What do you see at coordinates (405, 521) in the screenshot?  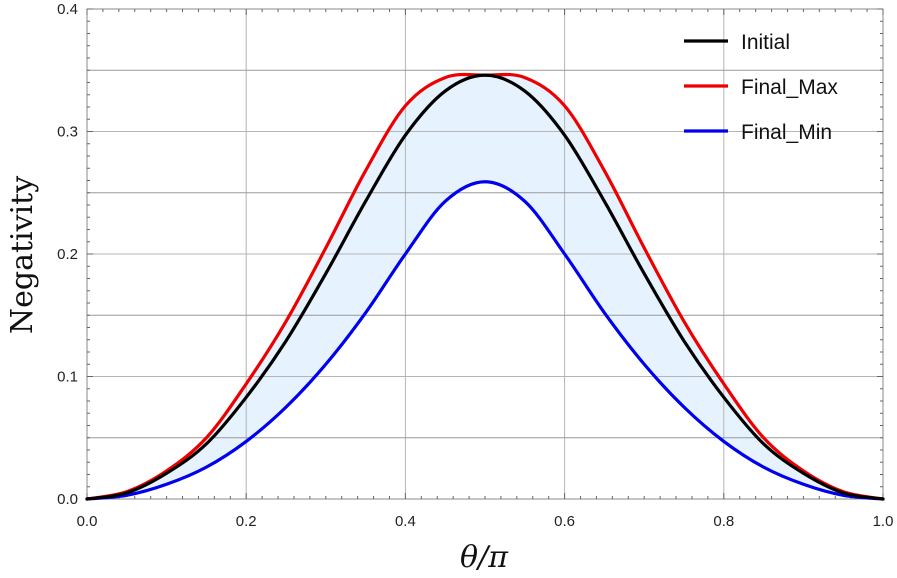 I see `x-tick-label: 0.4` at bounding box center [405, 521].